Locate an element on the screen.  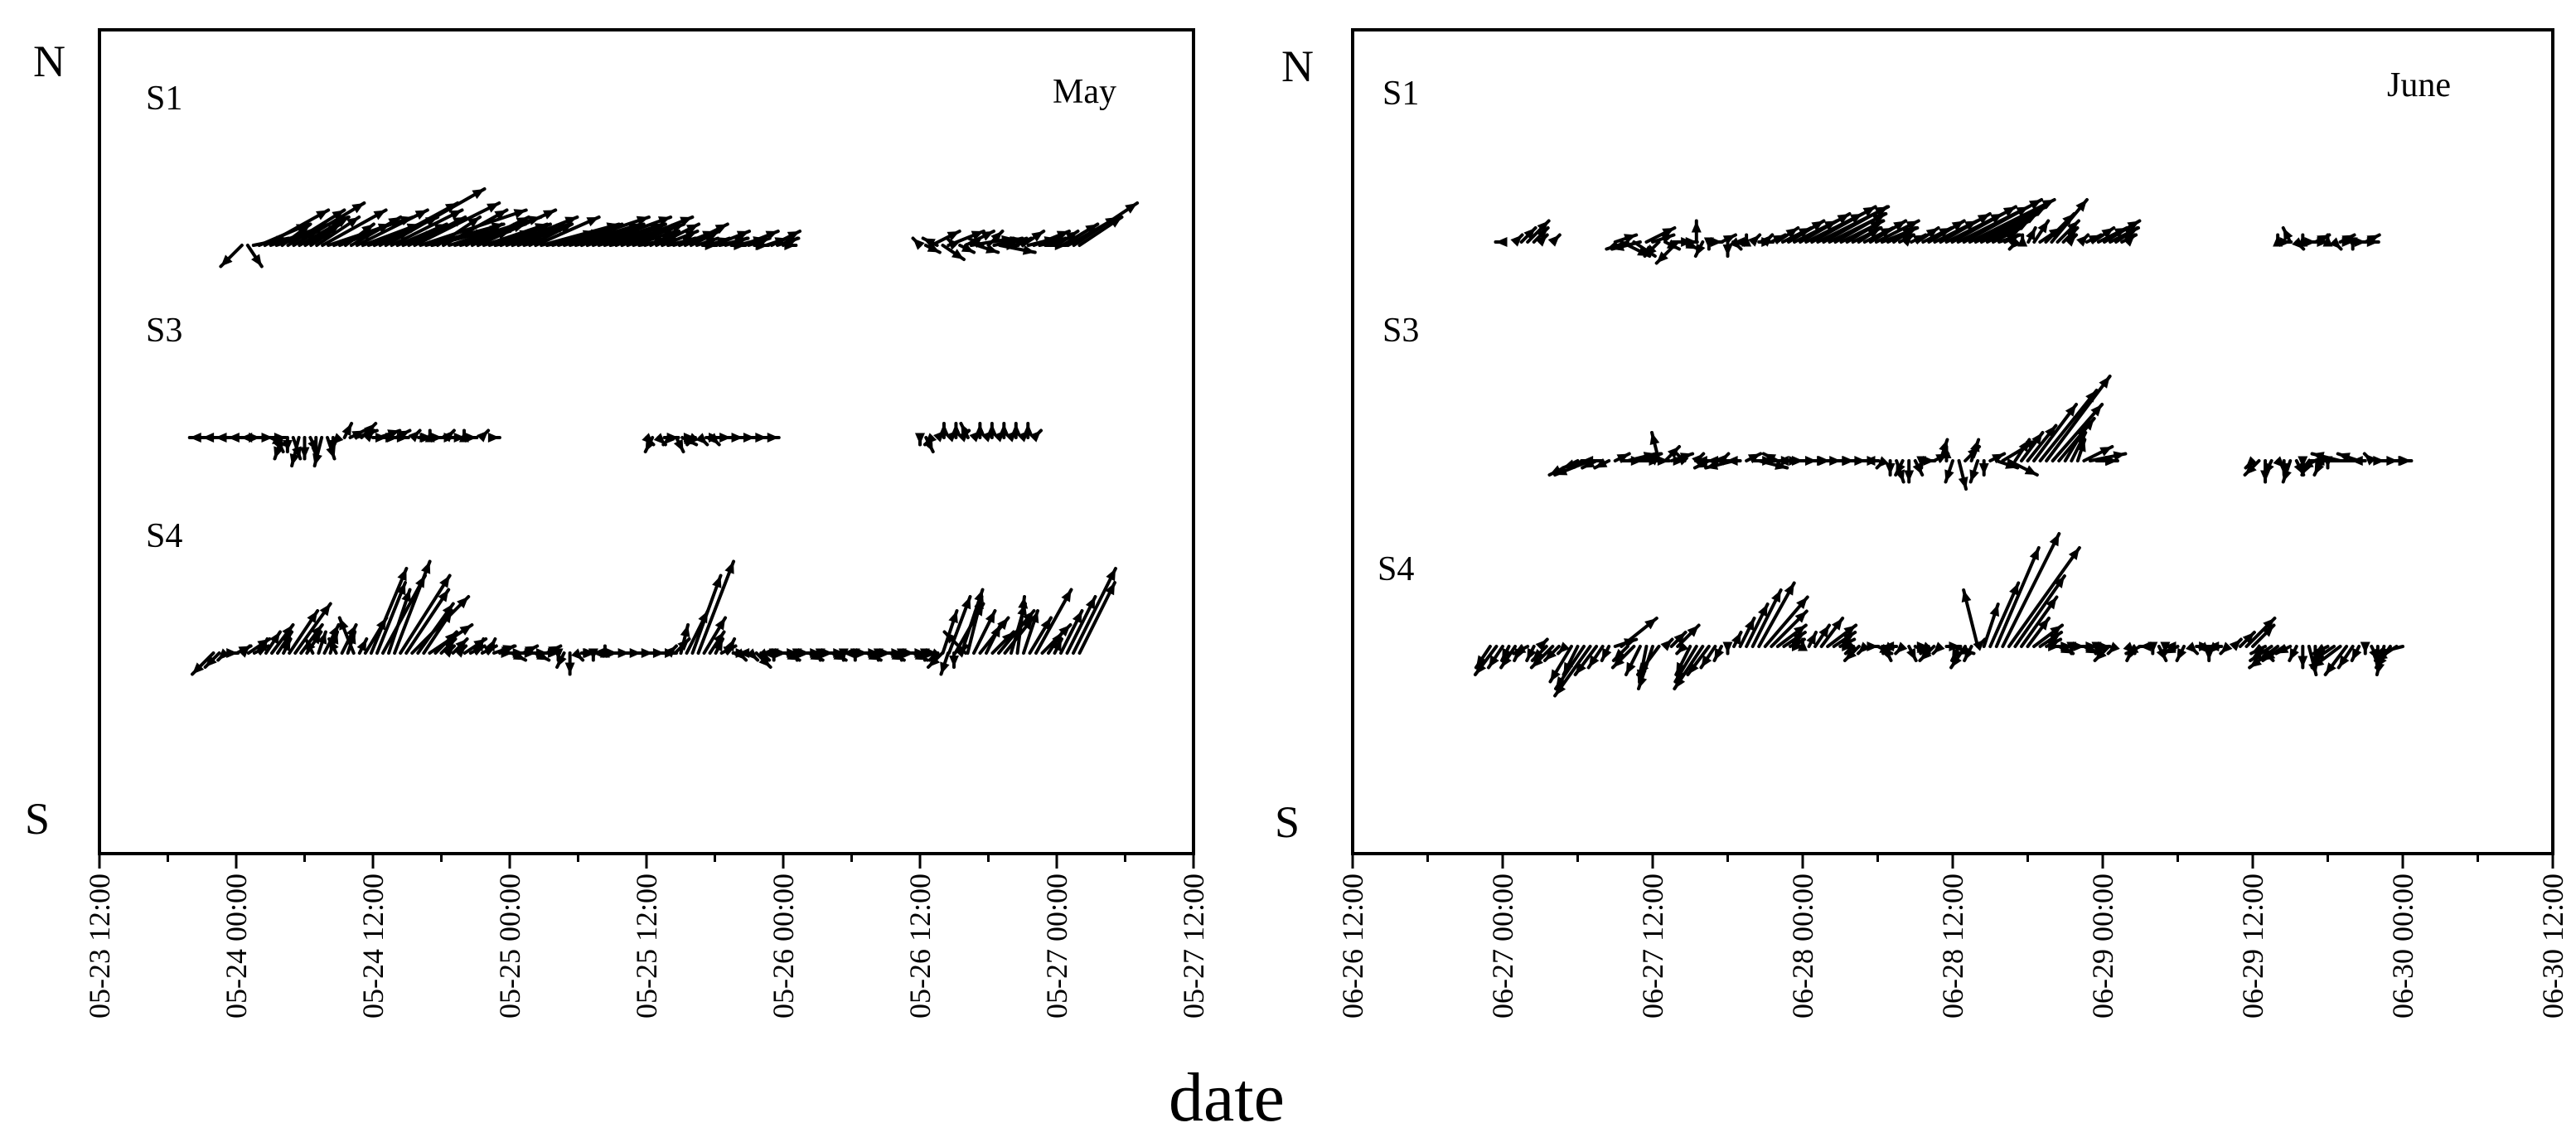
month-label: May is located at coordinates (1084, 92).